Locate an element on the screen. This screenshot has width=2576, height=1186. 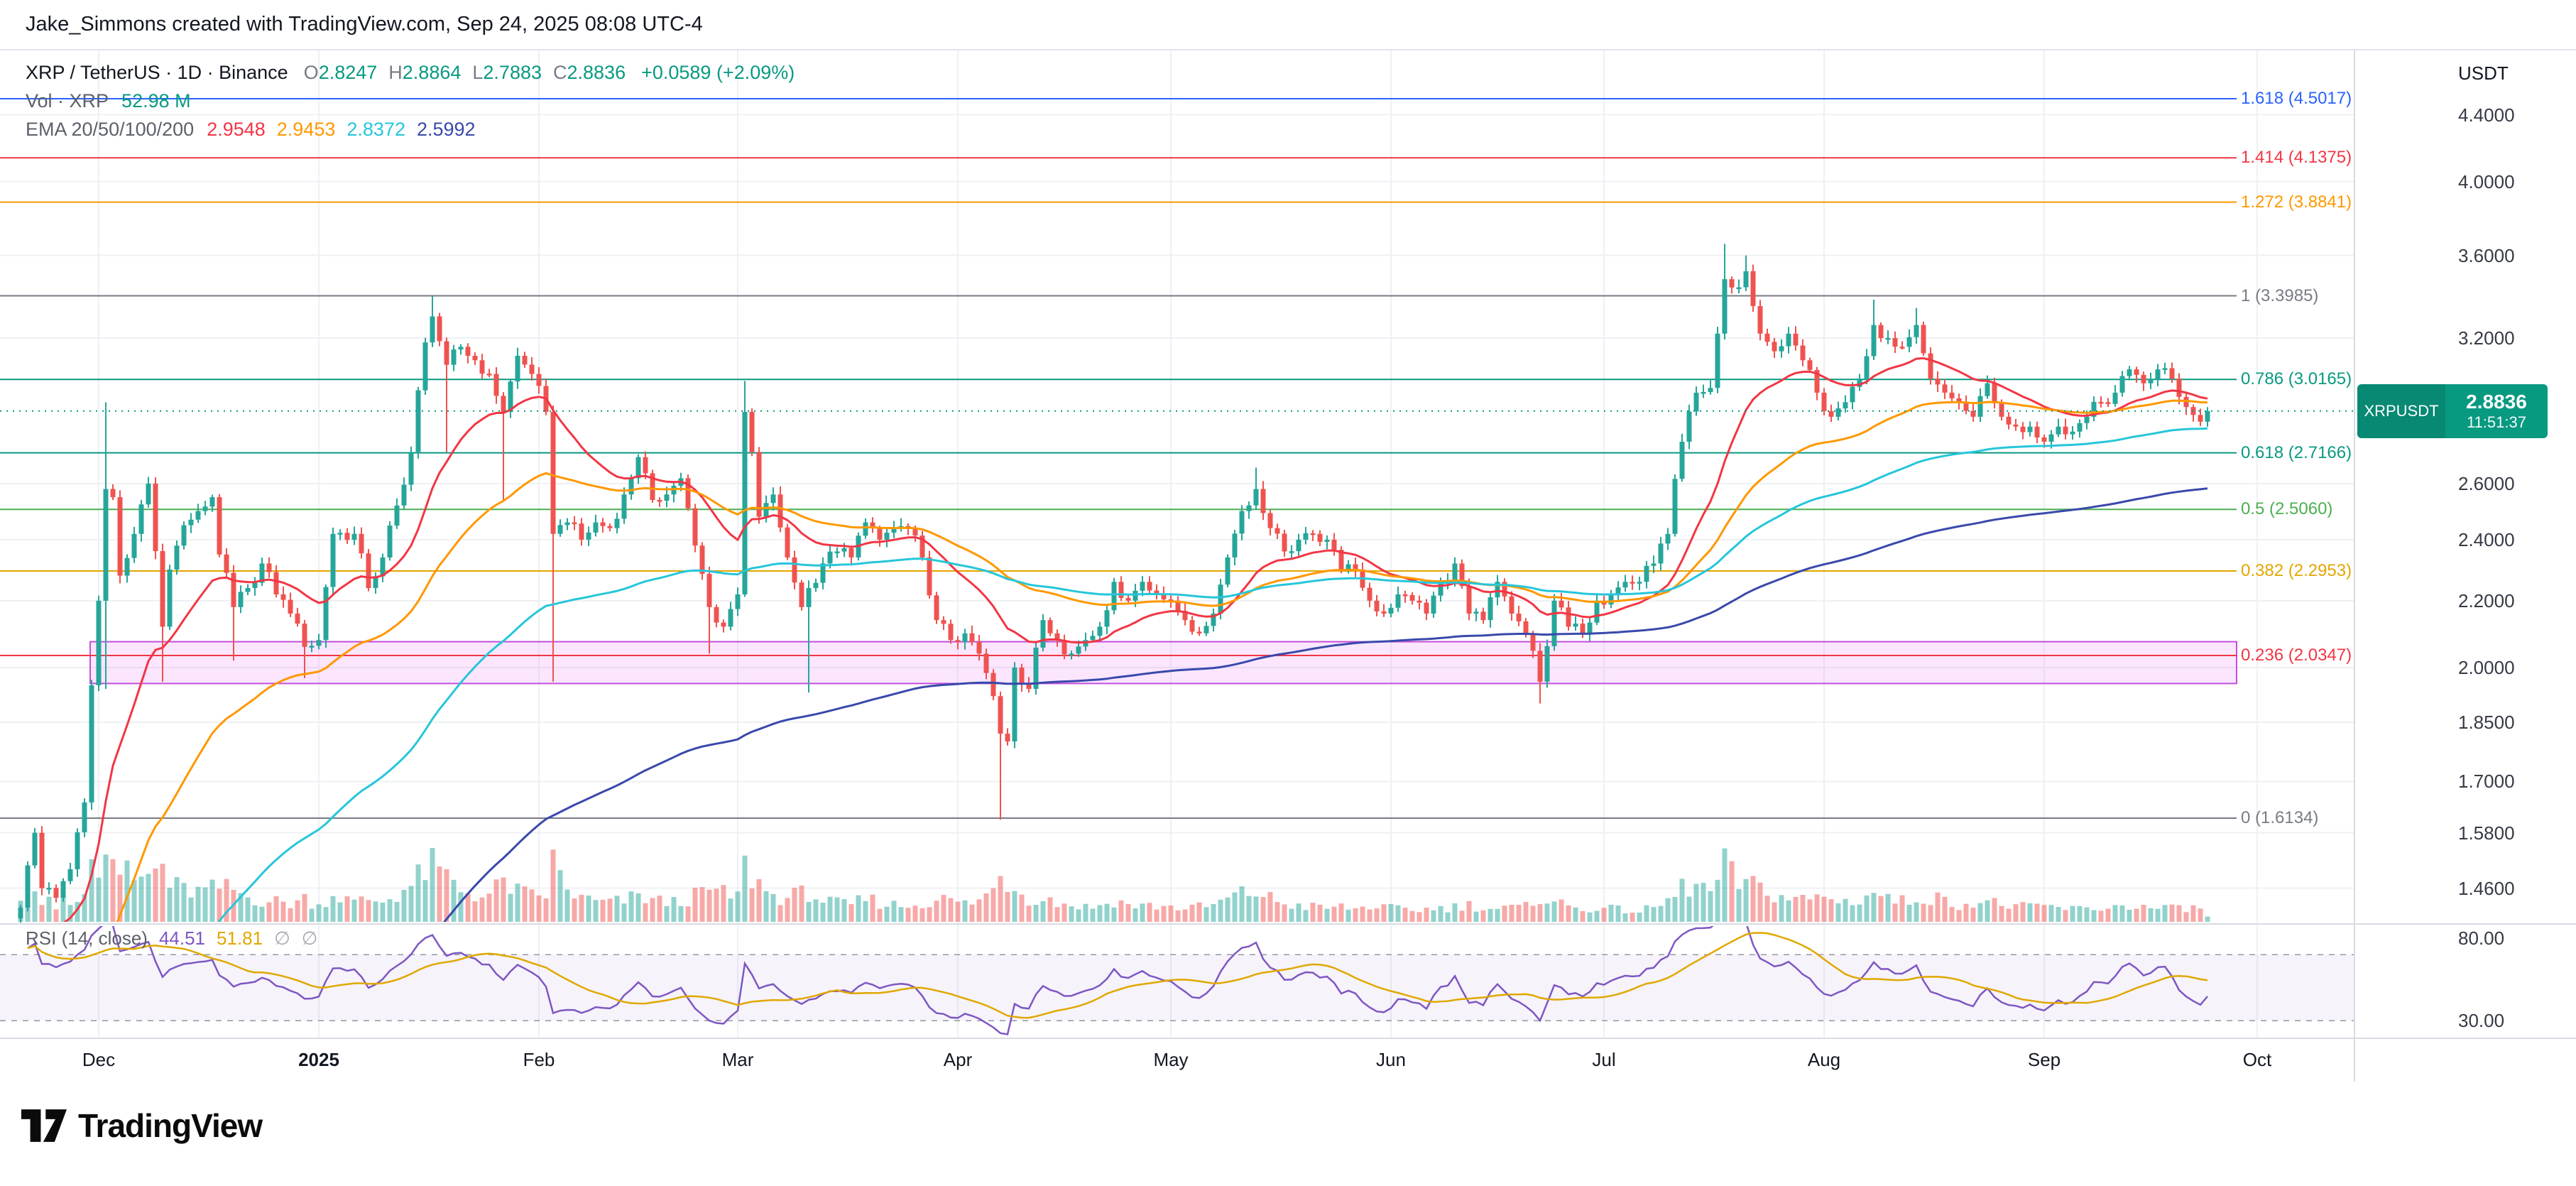
ema100-value: 2.8372 is located at coordinates (375, 129).